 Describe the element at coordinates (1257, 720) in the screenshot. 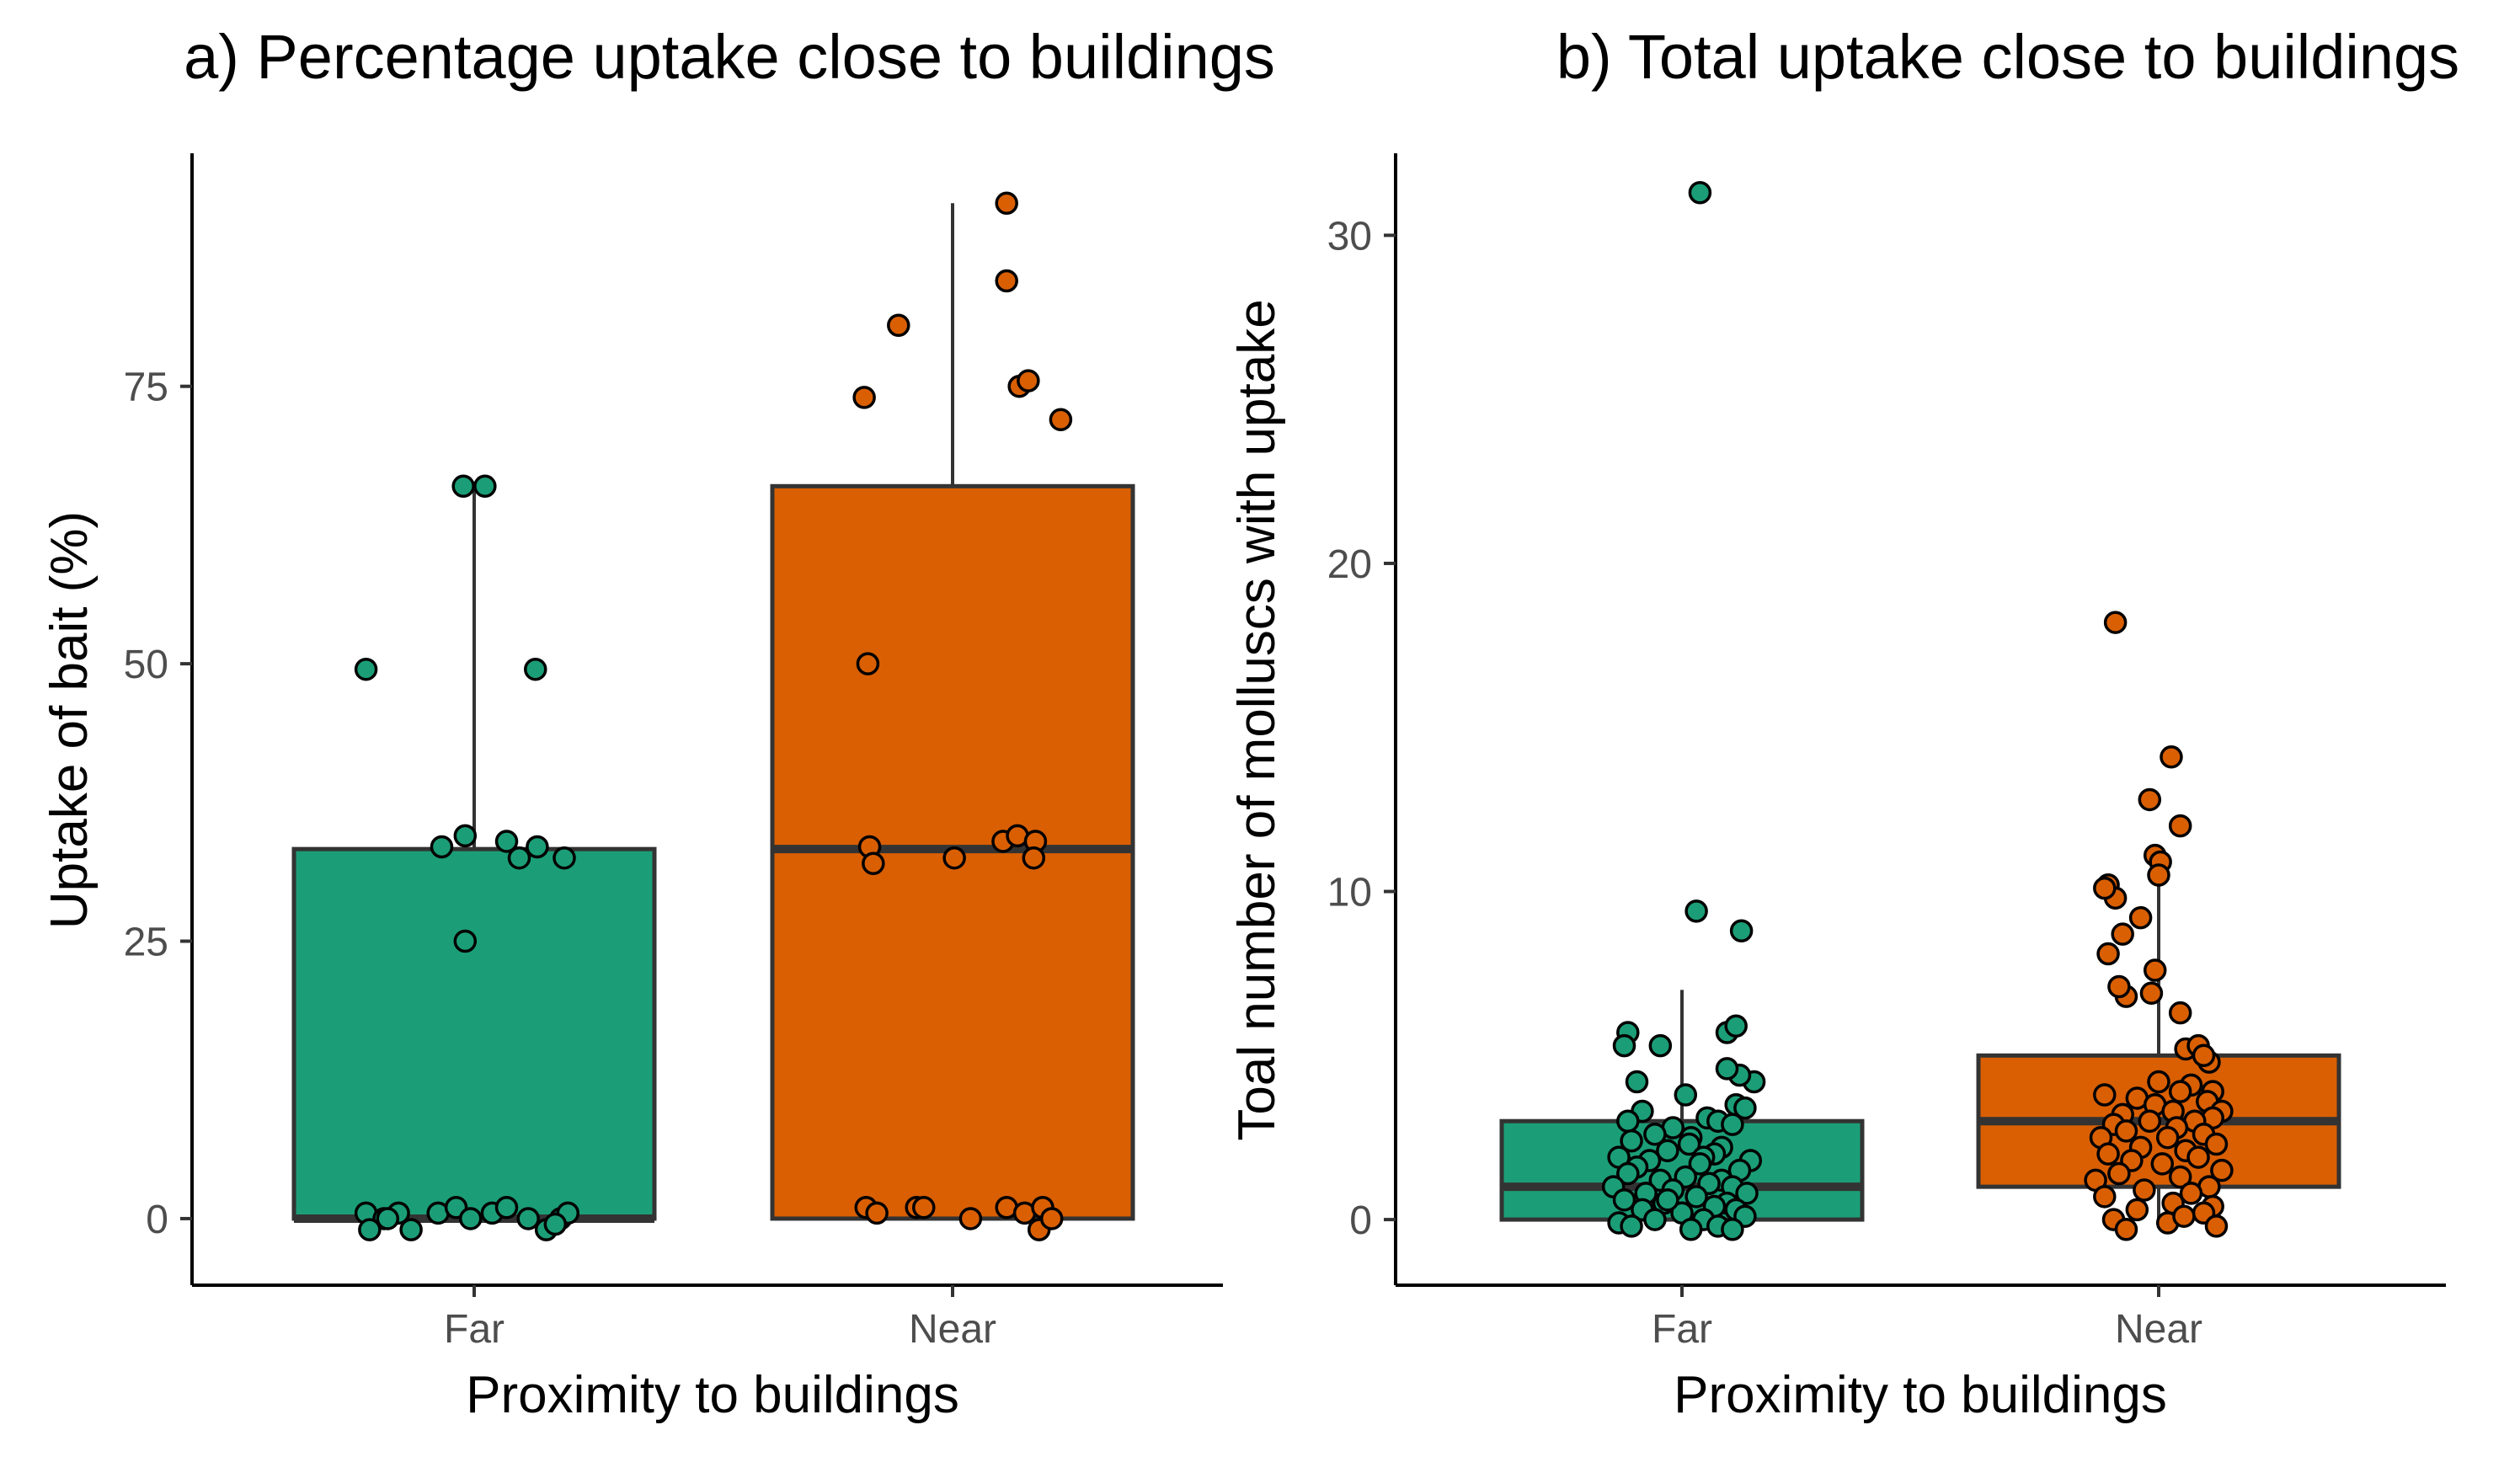

I see `panel-b-y-axis-title: Toal number of molluscs with uptake` at that location.